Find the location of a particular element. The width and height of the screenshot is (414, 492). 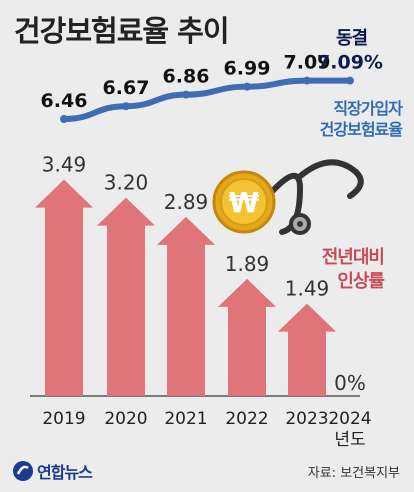

bar-value-label-2020: 3.20 is located at coordinates (126, 183).